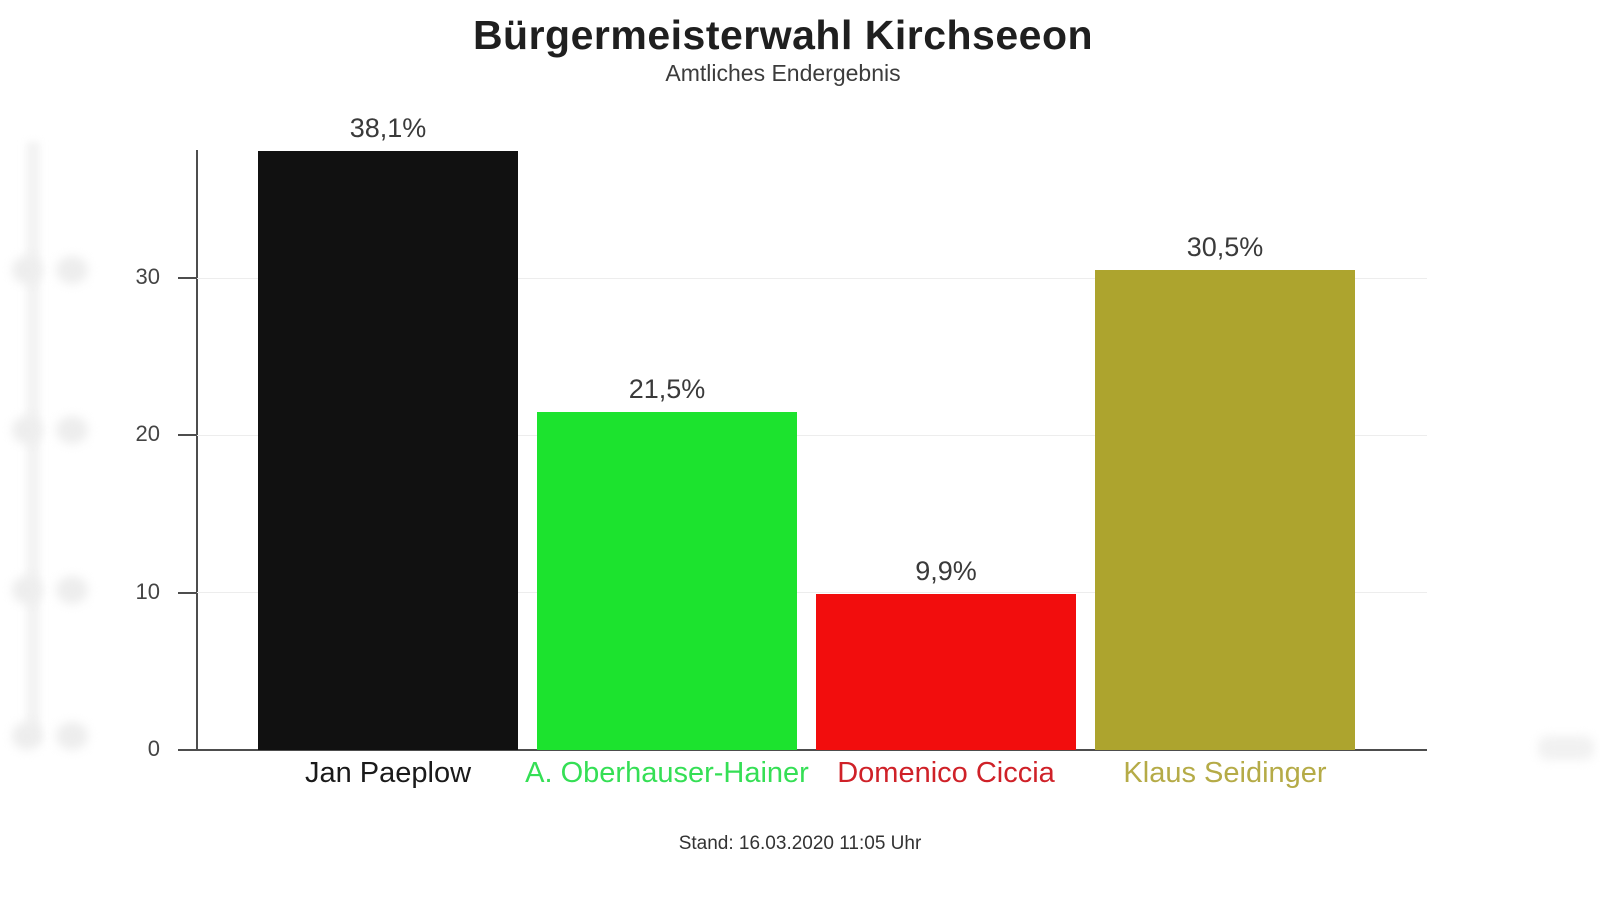  Describe the element at coordinates (1225, 773) in the screenshot. I see `category-label: Klaus Seidinger` at that location.